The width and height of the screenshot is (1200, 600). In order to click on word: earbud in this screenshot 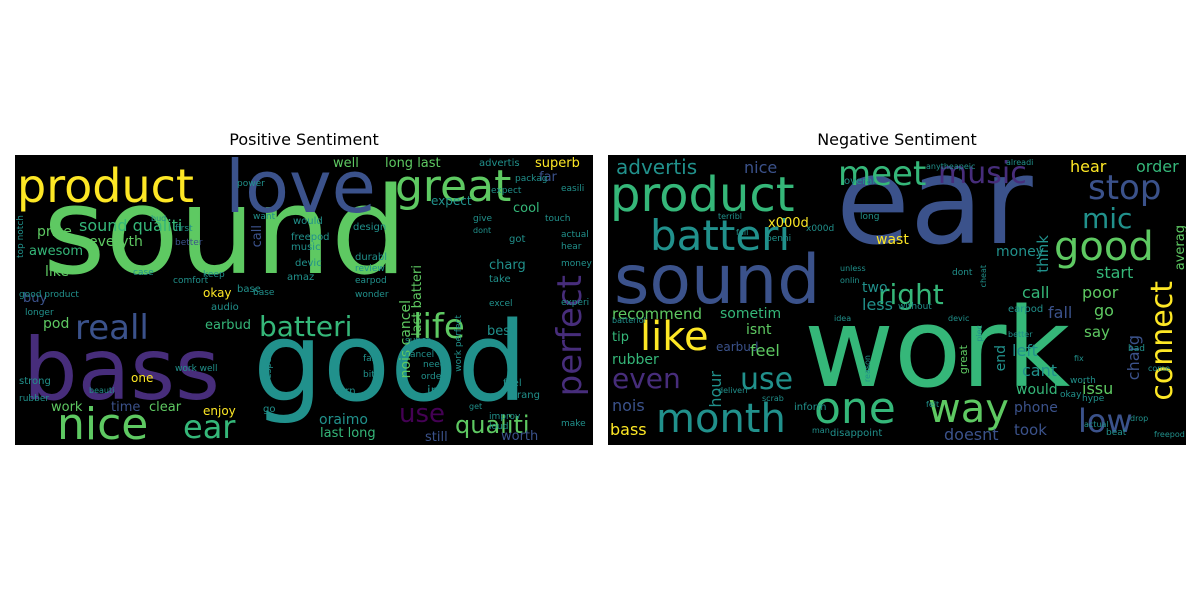, I will do `click(737, 347)`.